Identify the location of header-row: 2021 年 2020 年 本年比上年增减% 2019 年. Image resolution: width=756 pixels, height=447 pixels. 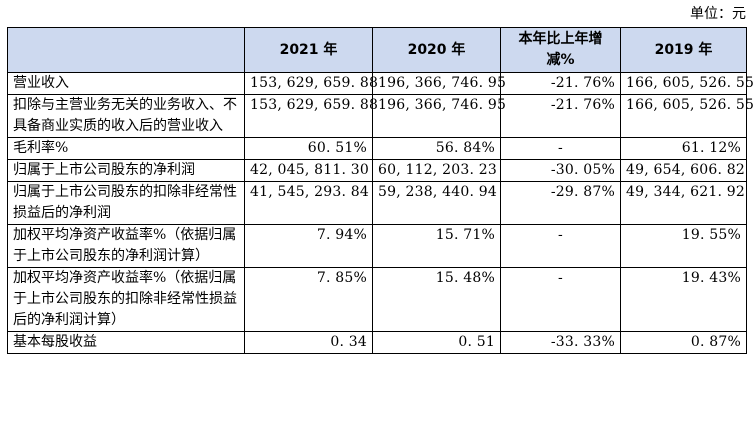
(377, 50).